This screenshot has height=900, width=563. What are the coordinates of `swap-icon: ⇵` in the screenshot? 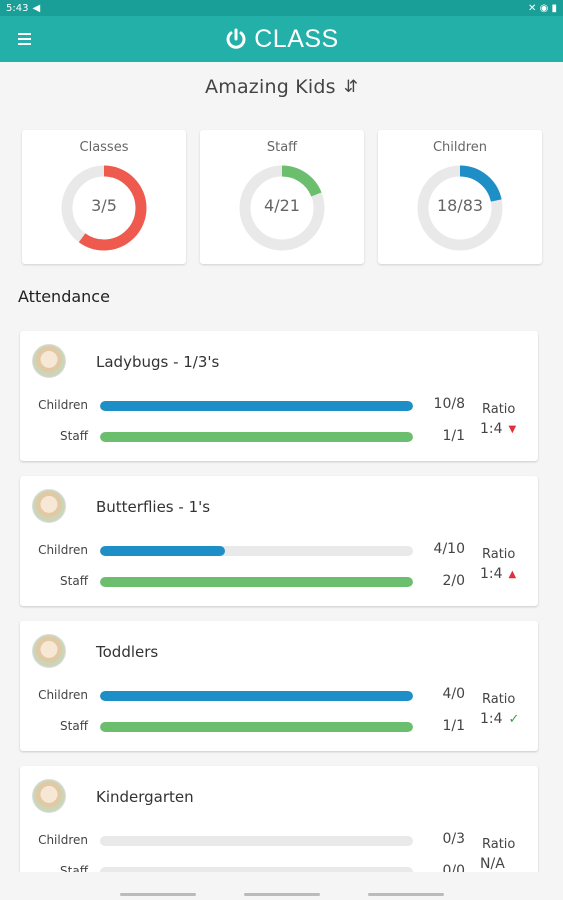 It's located at (350, 87).